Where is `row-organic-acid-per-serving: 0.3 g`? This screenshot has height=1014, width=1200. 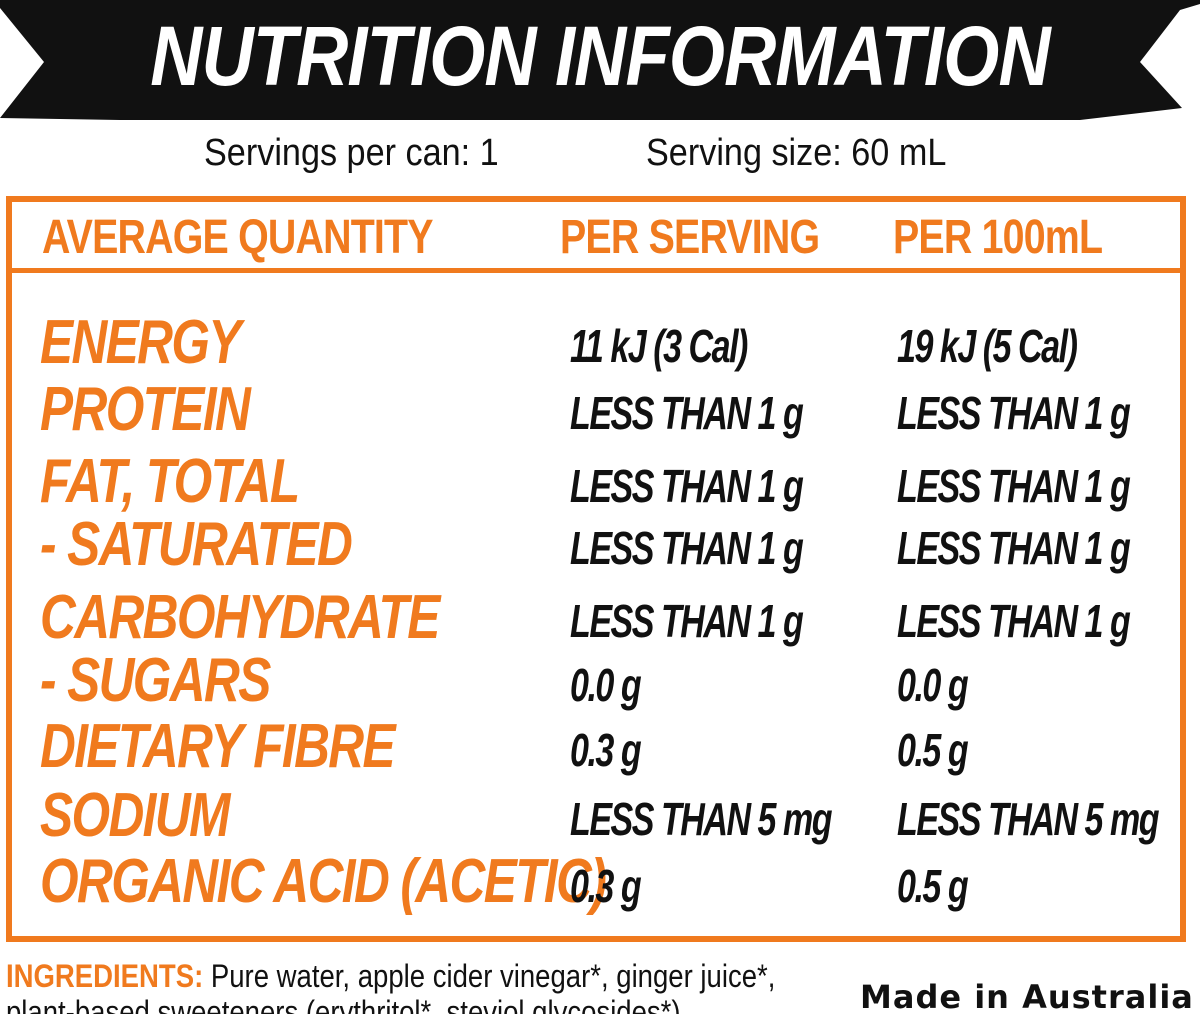
row-organic-acid-per-serving: 0.3 g is located at coordinates (606, 886).